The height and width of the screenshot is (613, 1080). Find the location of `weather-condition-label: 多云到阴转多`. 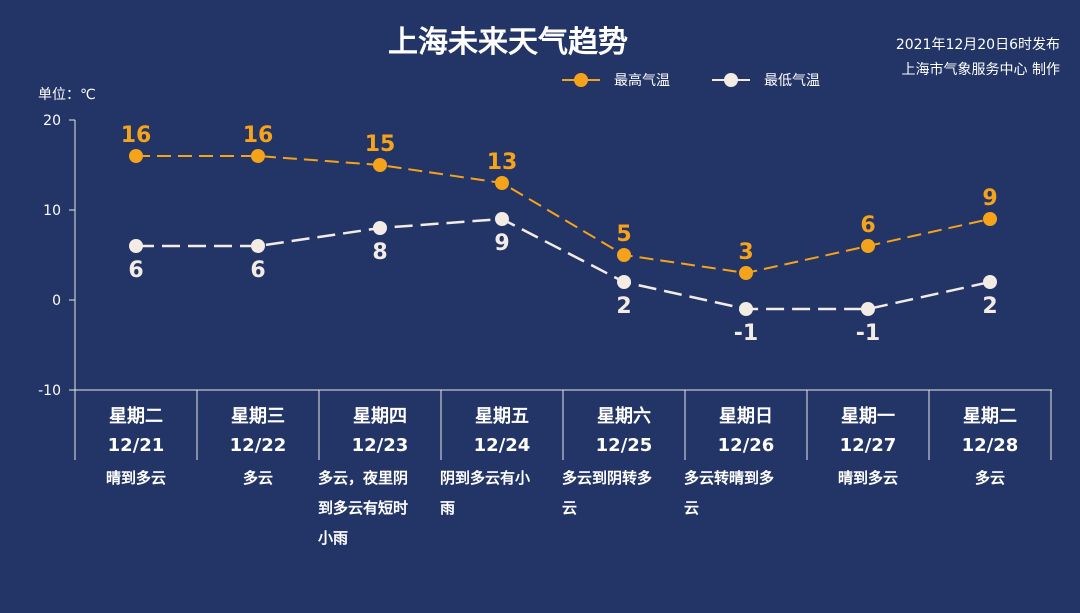

weather-condition-label: 多云到阴转多 is located at coordinates (607, 478).